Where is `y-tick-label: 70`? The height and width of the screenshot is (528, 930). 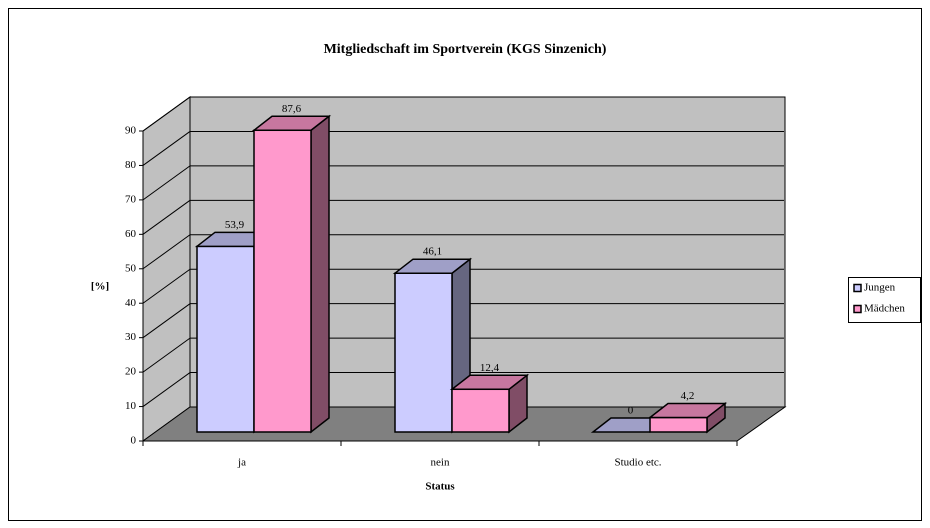
y-tick-label: 70 is located at coordinates (131, 199).